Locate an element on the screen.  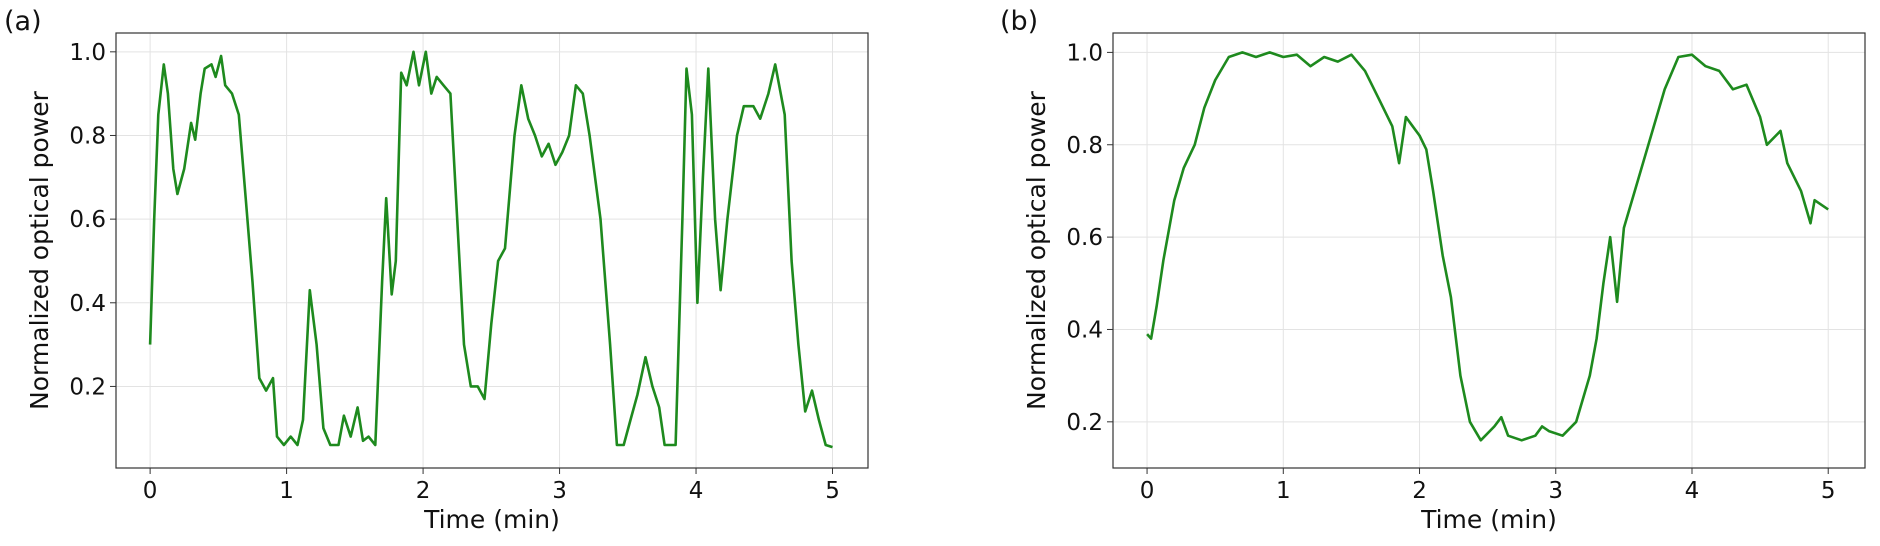
panel-label: (a) is located at coordinates (23, 21).